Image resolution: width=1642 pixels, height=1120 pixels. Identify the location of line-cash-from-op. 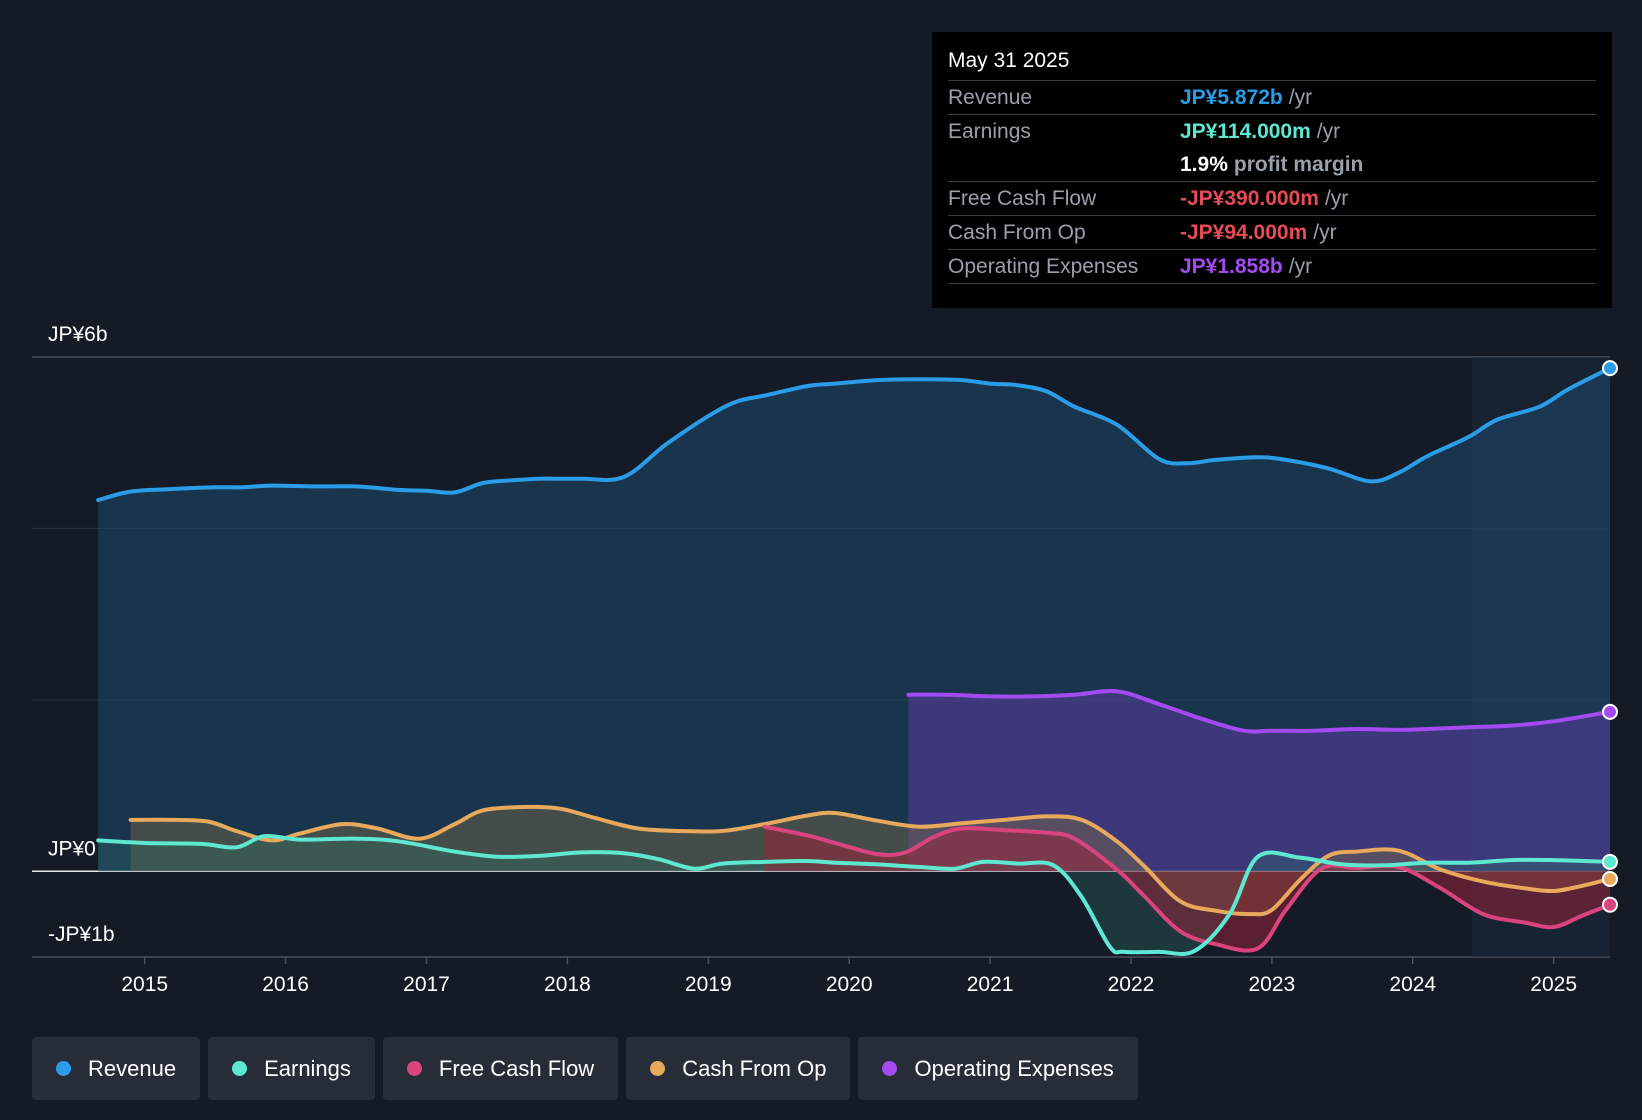
(870, 860).